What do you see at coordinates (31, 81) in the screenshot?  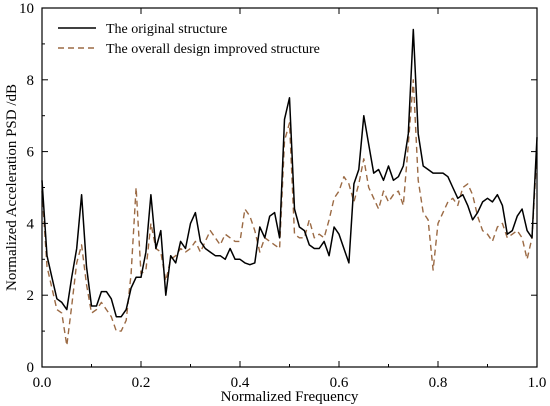 I see `y-tick-label: 8` at bounding box center [31, 81].